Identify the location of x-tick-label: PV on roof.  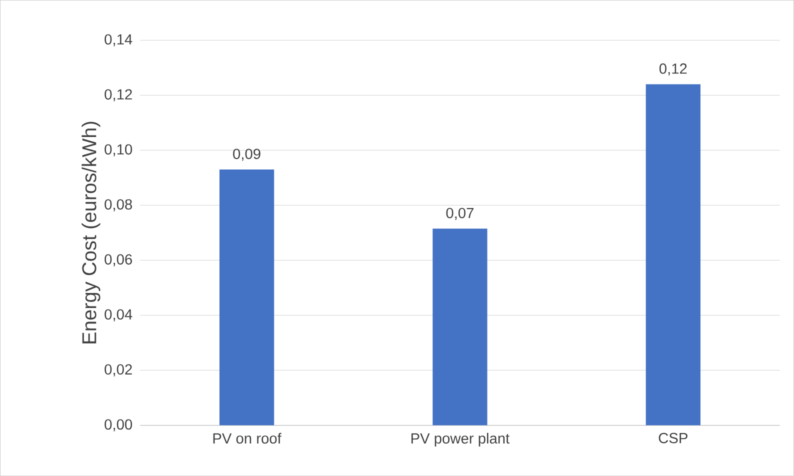
(247, 438).